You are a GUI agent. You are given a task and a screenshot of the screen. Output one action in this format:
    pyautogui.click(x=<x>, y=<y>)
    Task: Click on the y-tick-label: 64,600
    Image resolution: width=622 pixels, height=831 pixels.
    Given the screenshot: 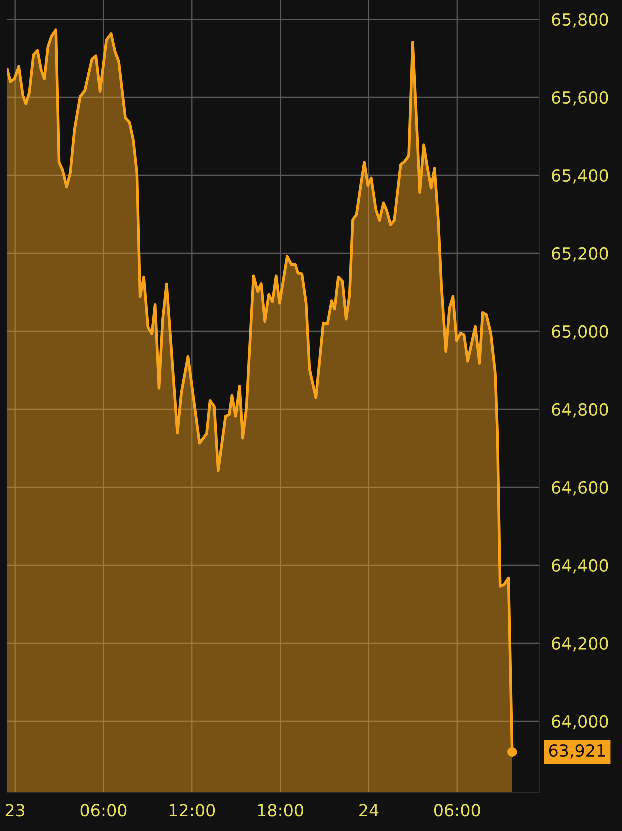 What is the action you would take?
    pyautogui.click(x=580, y=488)
    